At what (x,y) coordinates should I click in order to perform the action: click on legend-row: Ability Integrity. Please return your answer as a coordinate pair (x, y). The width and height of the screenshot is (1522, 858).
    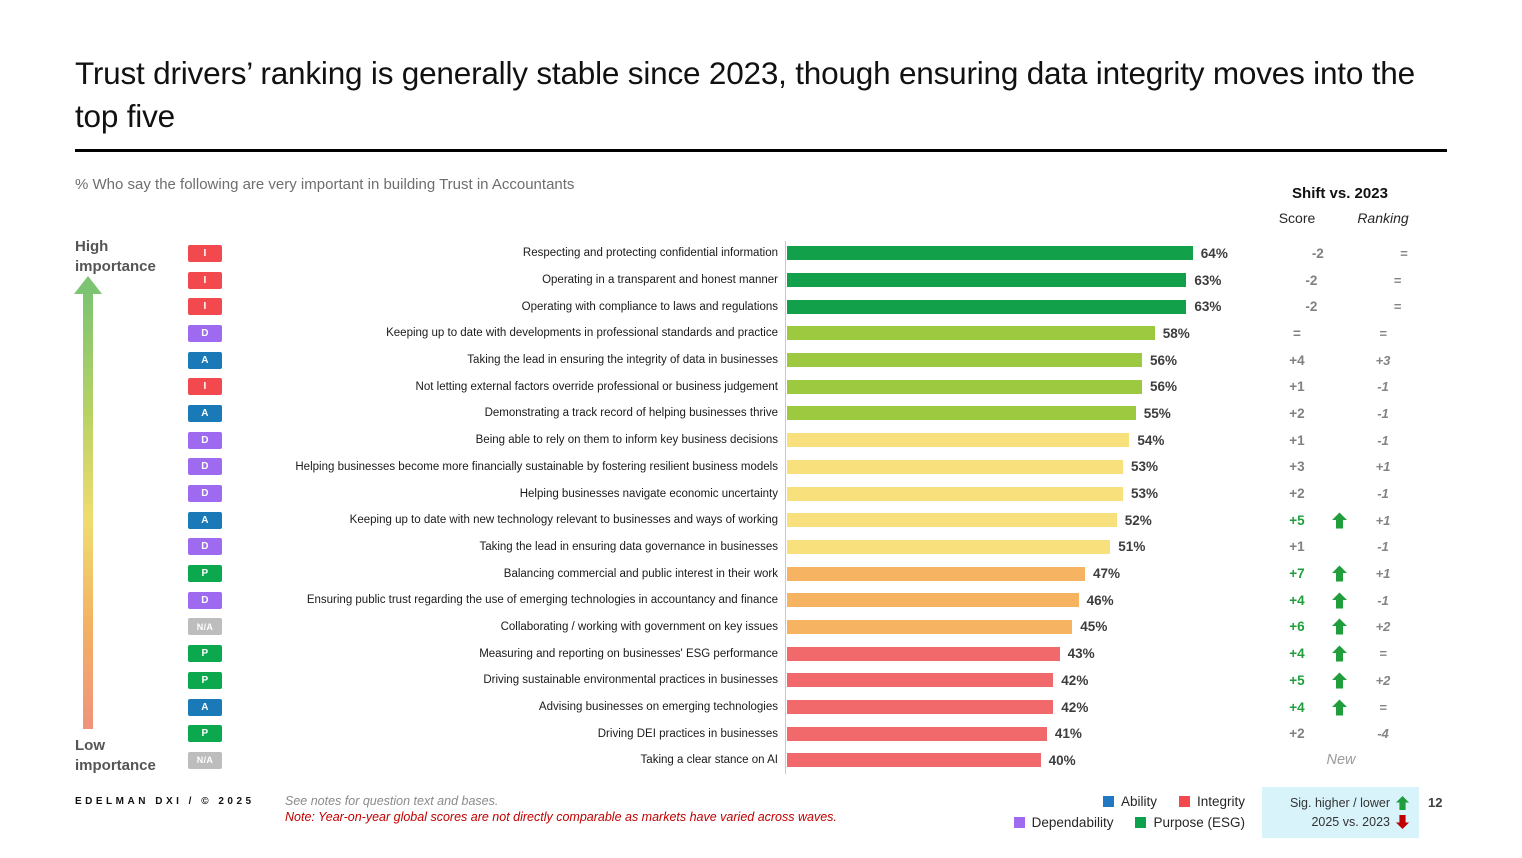
    Looking at the image, I should click on (1057, 801).